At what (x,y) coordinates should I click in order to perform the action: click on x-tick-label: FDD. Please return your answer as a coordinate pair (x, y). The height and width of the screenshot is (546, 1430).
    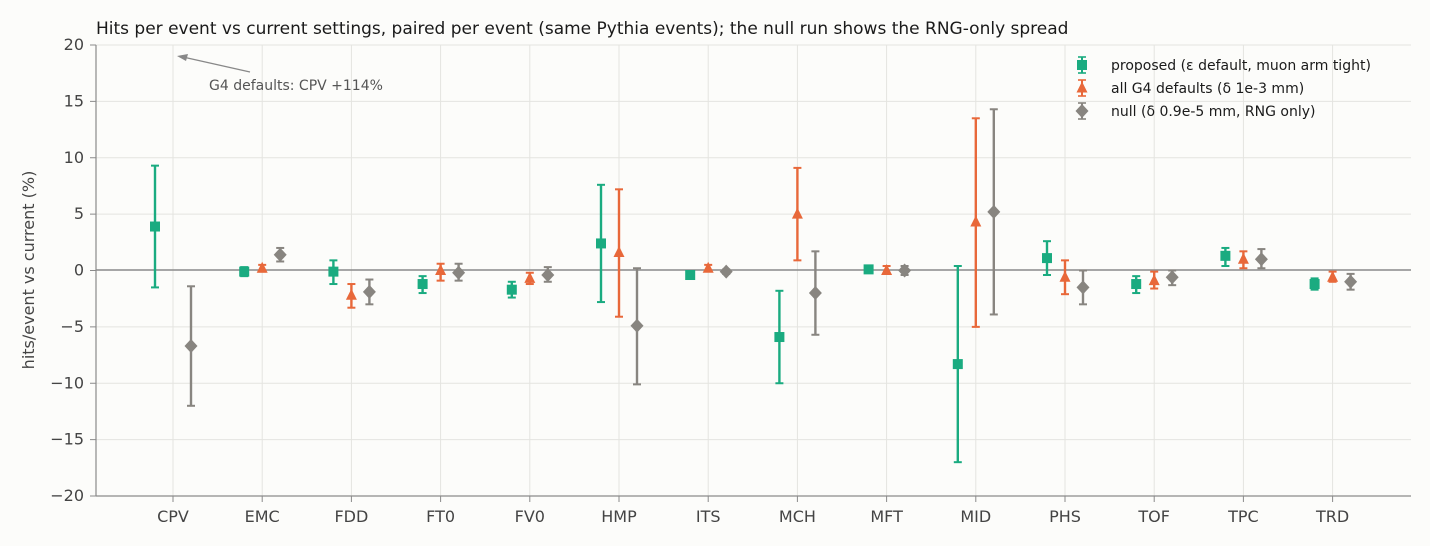
    Looking at the image, I should click on (351, 516).